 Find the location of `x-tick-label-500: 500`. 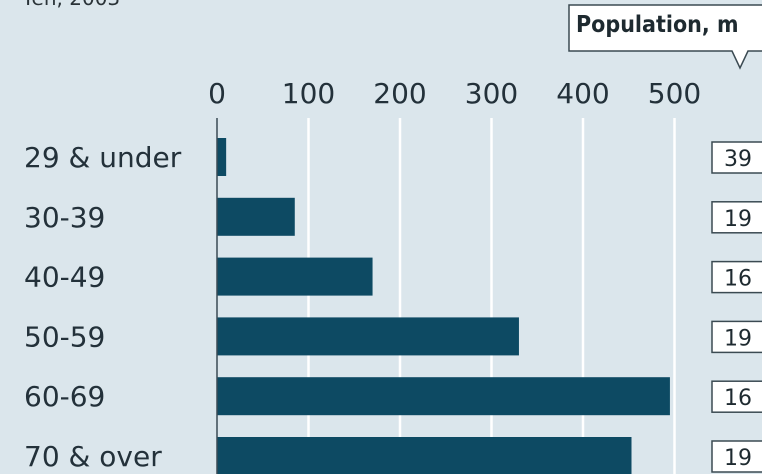

x-tick-label-500: 500 is located at coordinates (674, 93).